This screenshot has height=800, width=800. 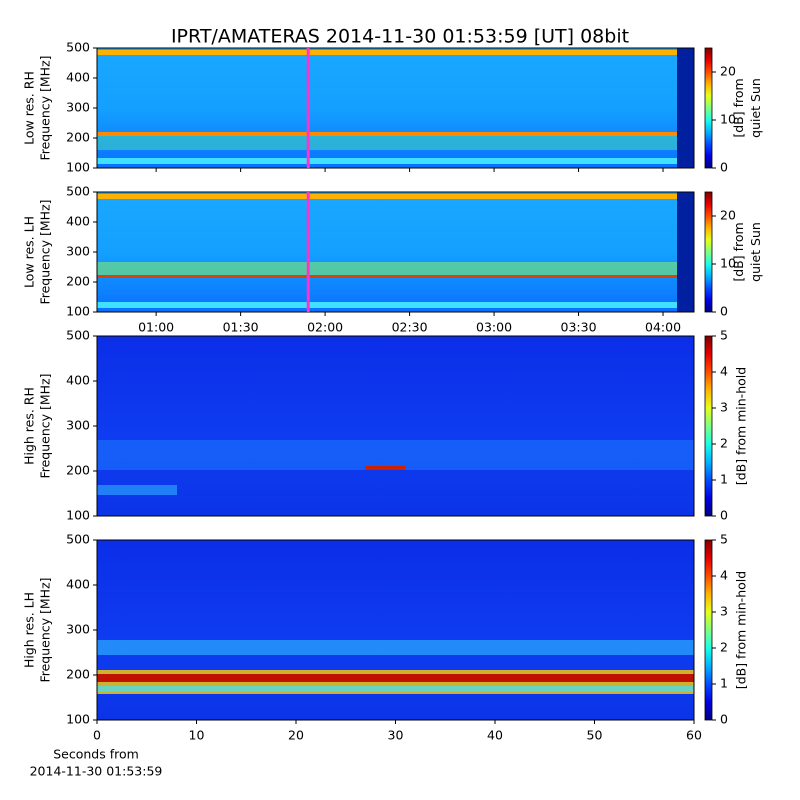 I want to click on x-tick-label: 0, so click(x=97, y=735).